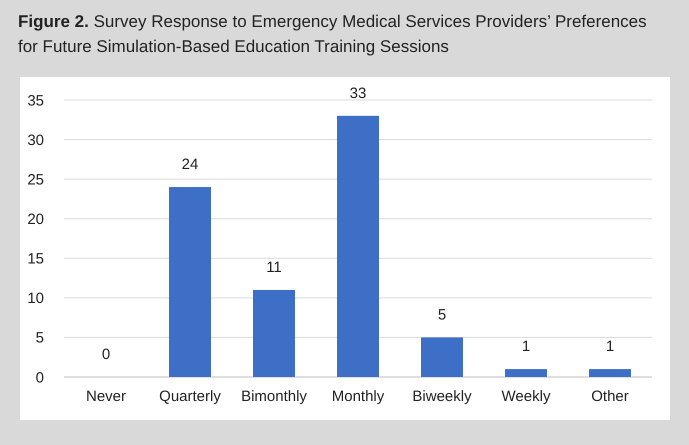  Describe the element at coordinates (106, 354) in the screenshot. I see `data-label: 0` at that location.